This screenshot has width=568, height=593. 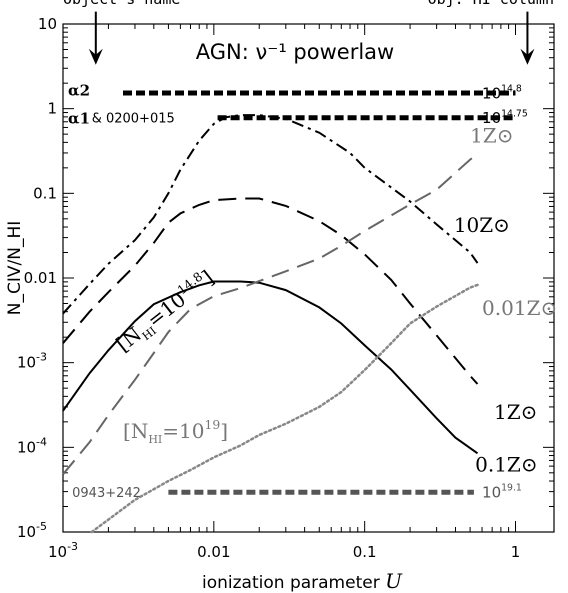 I want to click on lbl-01z: 0.1Z⊙, so click(x=506, y=464).